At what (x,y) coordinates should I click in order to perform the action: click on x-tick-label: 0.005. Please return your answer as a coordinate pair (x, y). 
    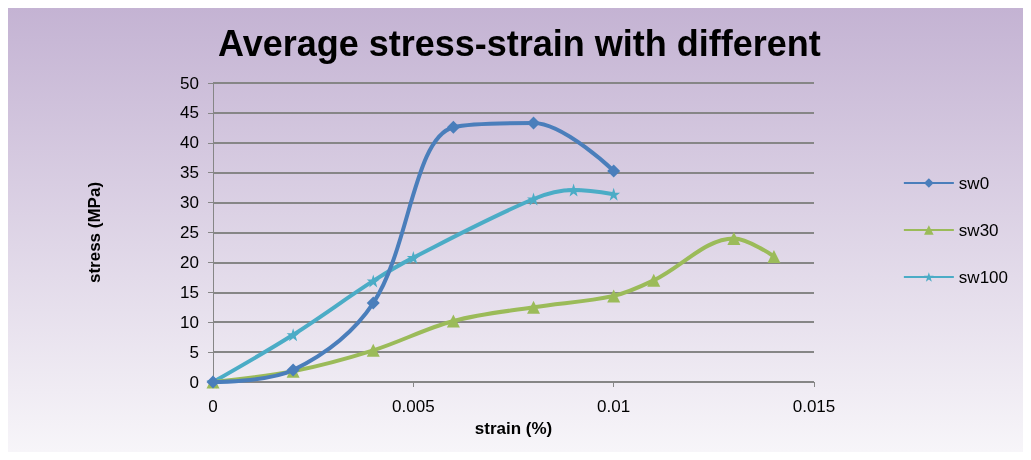
    Looking at the image, I should click on (413, 406).